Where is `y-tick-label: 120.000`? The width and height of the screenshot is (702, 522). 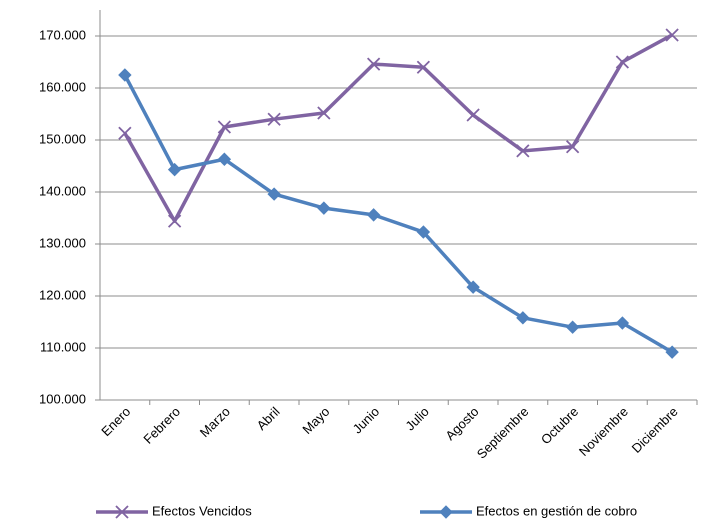
y-tick-label: 120.000 is located at coordinates (62, 294).